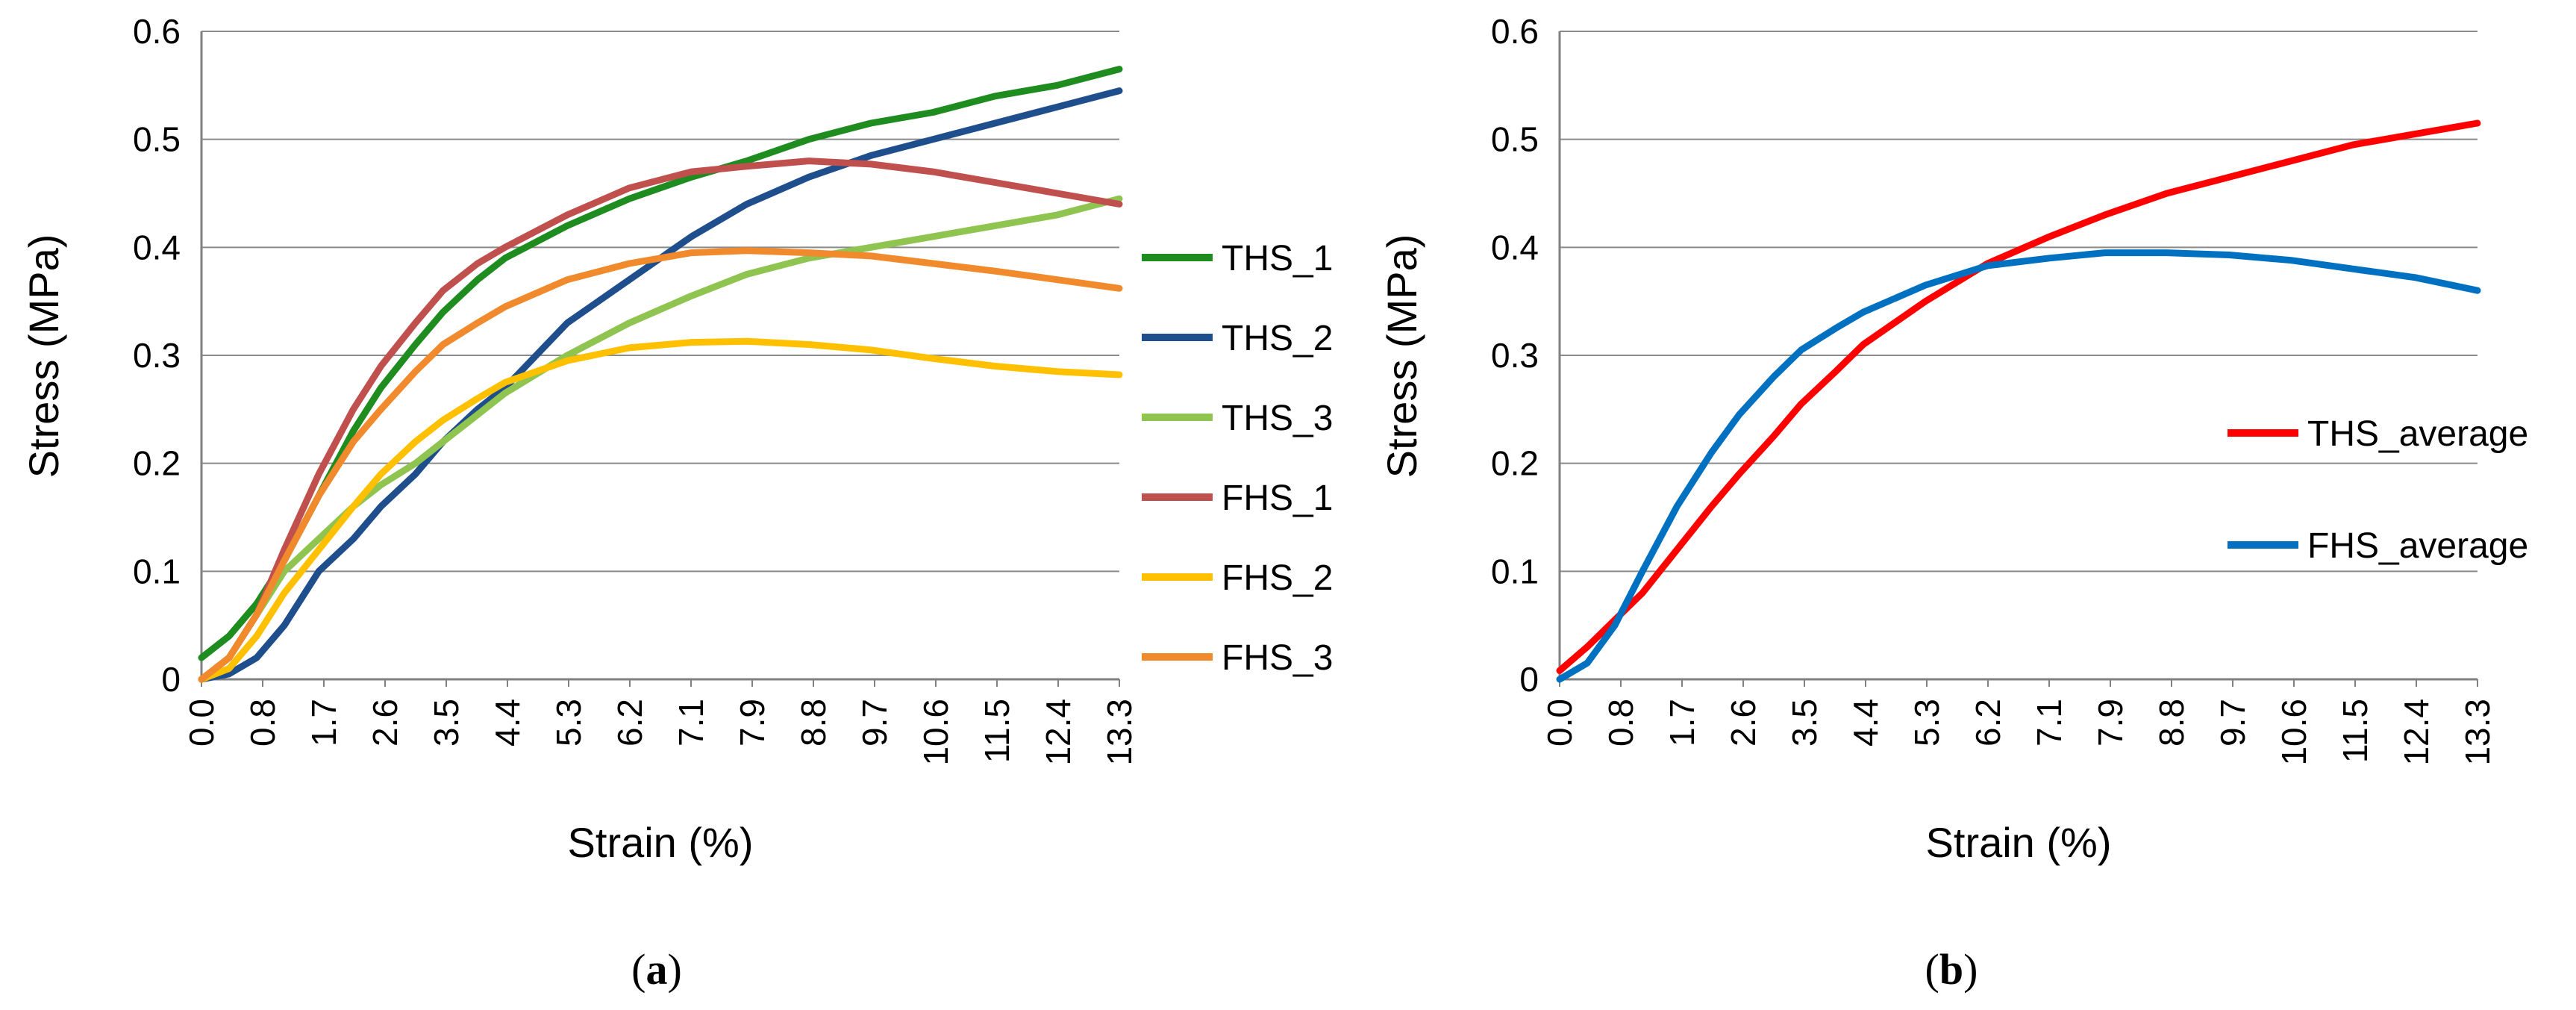 Image resolution: width=2576 pixels, height=1010 pixels. Describe the element at coordinates (997, 731) in the screenshot. I see `panel-a-x-tick-label: 11.5` at that location.